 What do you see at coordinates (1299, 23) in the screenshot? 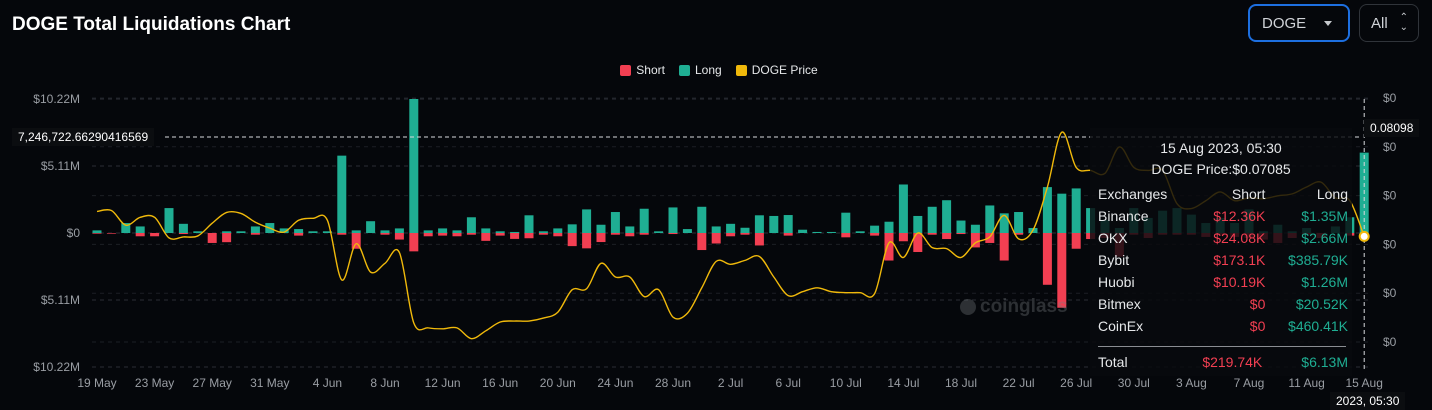
I see `coin-select: DOGE` at bounding box center [1299, 23].